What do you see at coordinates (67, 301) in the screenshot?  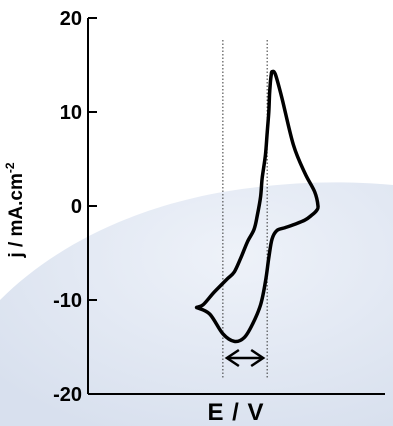 I see `y-tick-label: -10` at bounding box center [67, 301].